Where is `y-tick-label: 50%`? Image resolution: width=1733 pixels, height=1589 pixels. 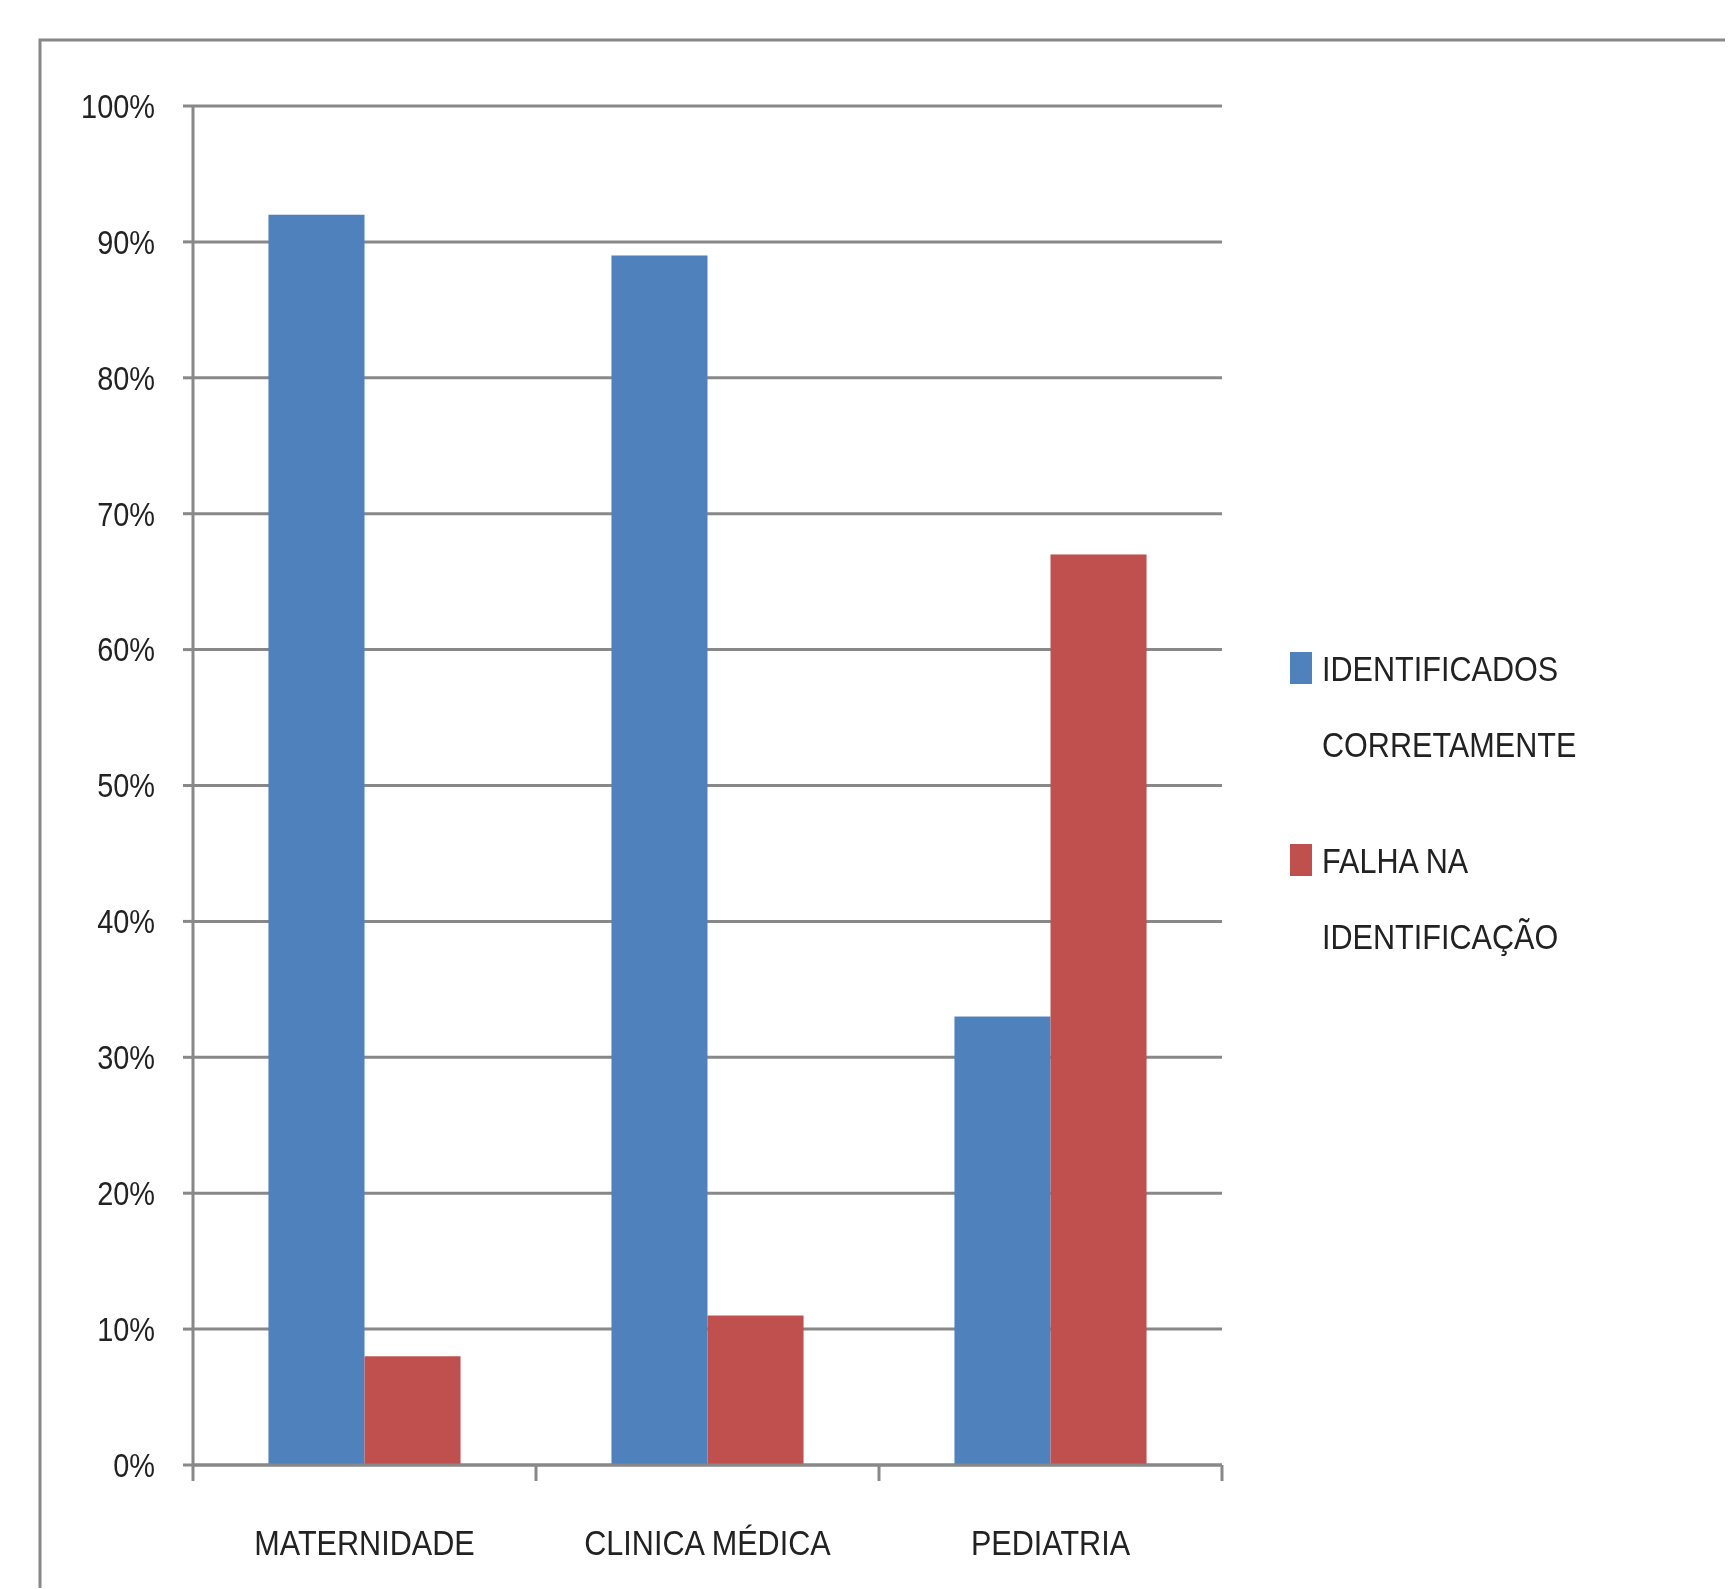
y-tick-label: 50% is located at coordinates (126, 785).